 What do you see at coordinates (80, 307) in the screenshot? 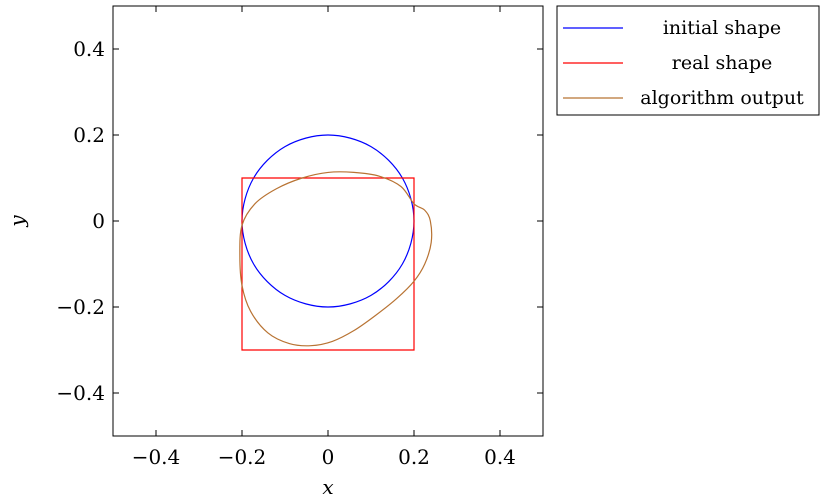
I see `y-tick-label: −0.2` at bounding box center [80, 307].